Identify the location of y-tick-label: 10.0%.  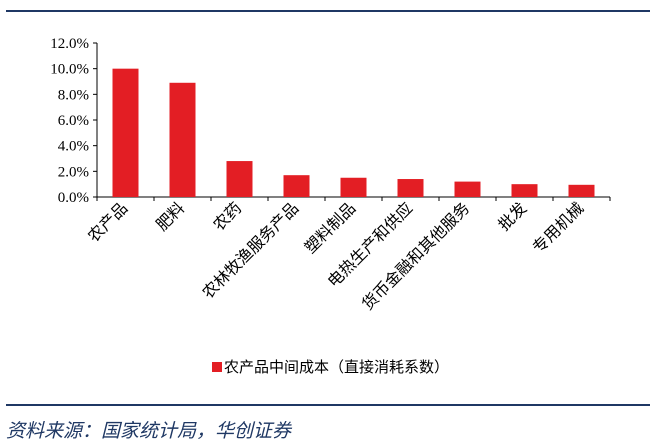
(69, 70).